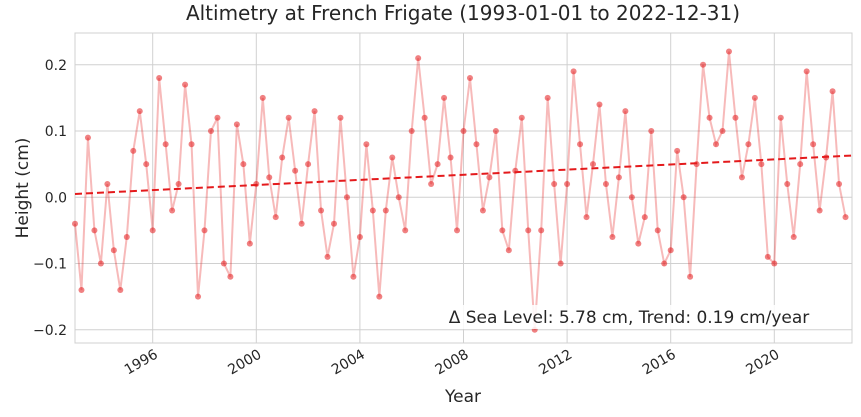 The height and width of the screenshot is (417, 861). Describe the element at coordinates (555, 363) in the screenshot. I see `x-tick-label: 2012` at that location.